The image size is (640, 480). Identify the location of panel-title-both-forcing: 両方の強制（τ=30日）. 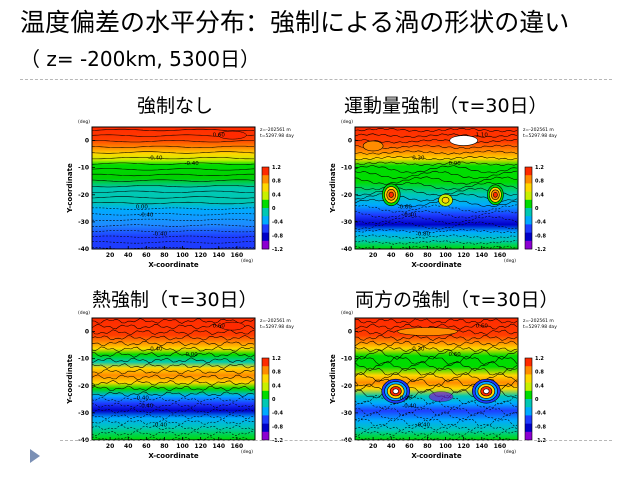
(457, 300).